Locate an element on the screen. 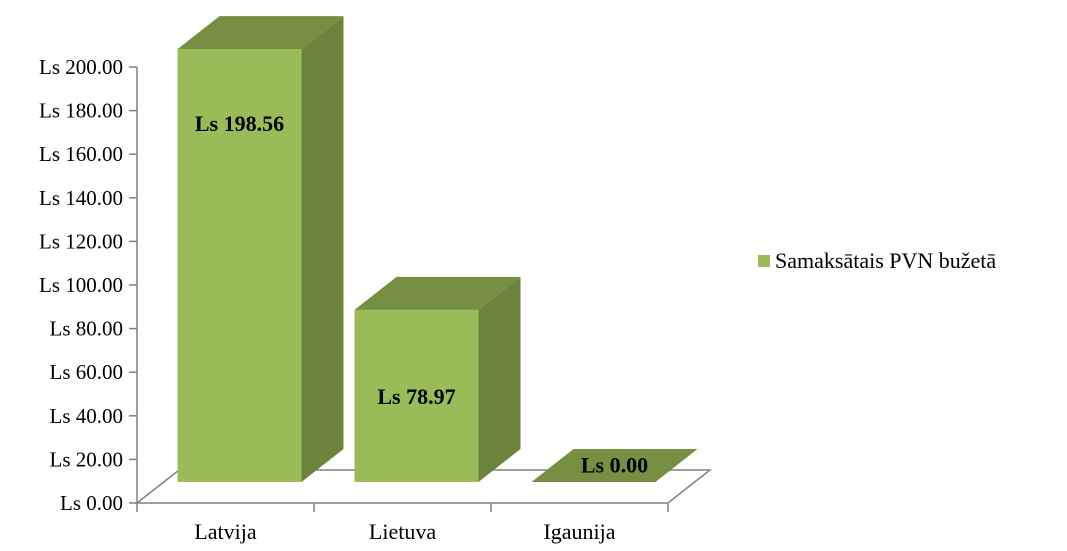 The height and width of the screenshot is (551, 1067). data-label: Ls 78.97 is located at coordinates (416, 396).